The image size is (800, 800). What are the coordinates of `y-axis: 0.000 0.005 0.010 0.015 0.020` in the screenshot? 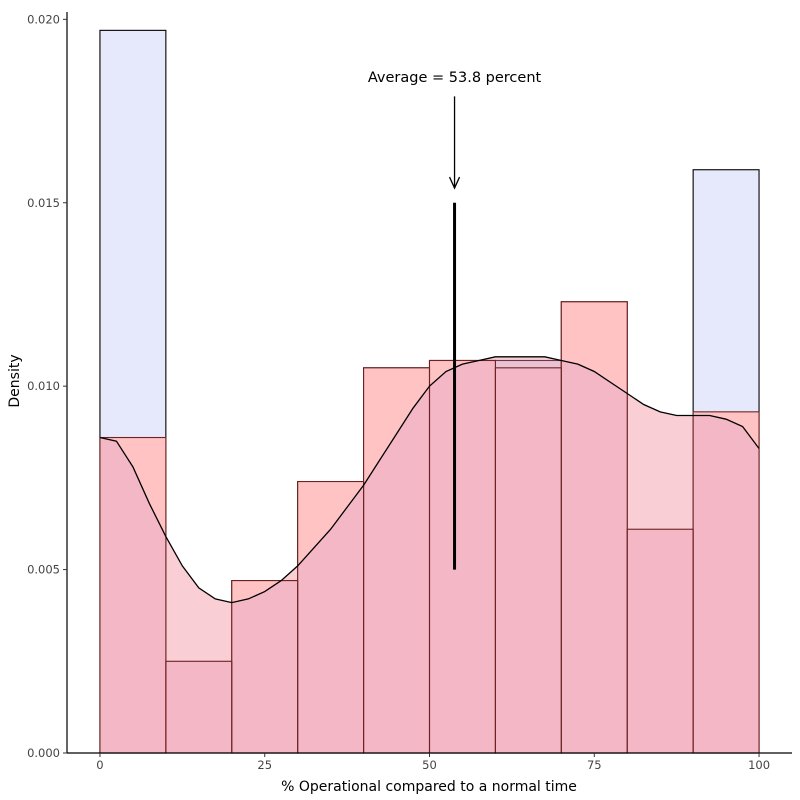 It's located at (47, 386).